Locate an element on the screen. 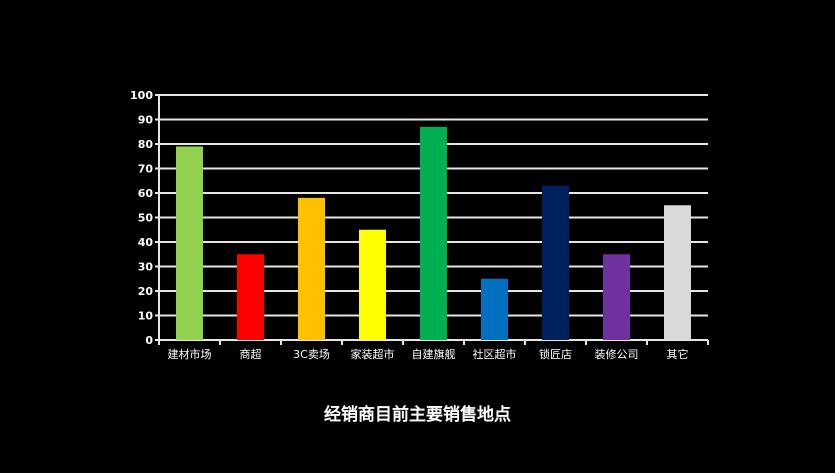 The image size is (835, 473). y-tick-label: 90 is located at coordinates (146, 120).